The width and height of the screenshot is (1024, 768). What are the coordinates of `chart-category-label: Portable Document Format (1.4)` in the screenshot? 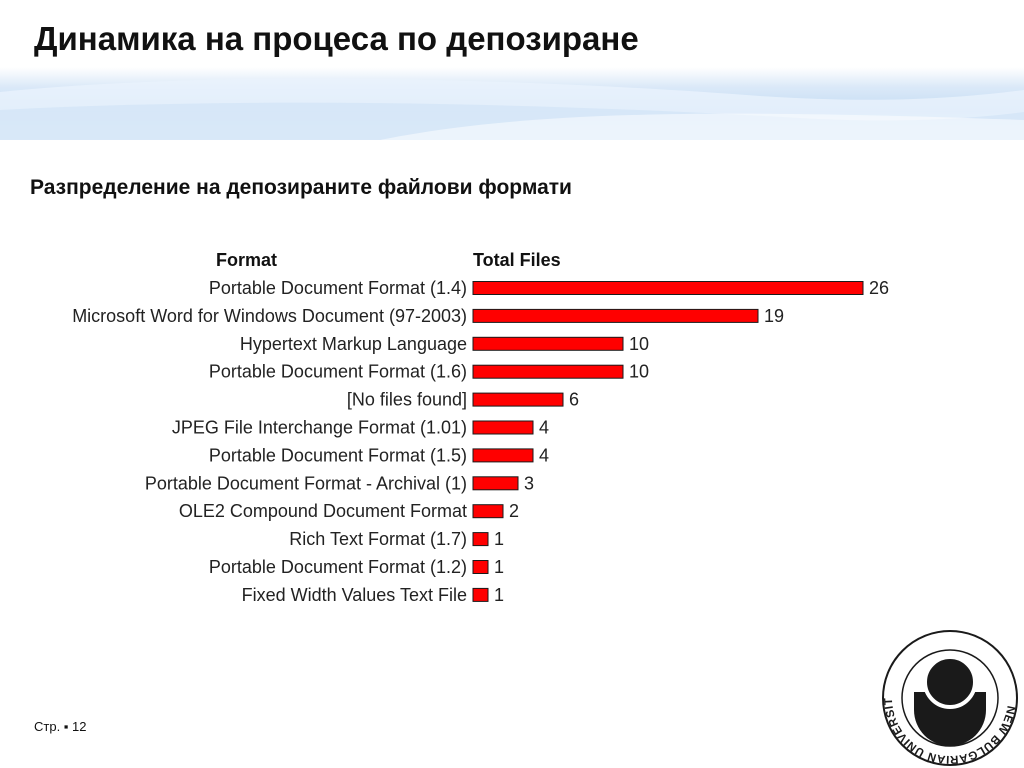 It's located at (338, 288).